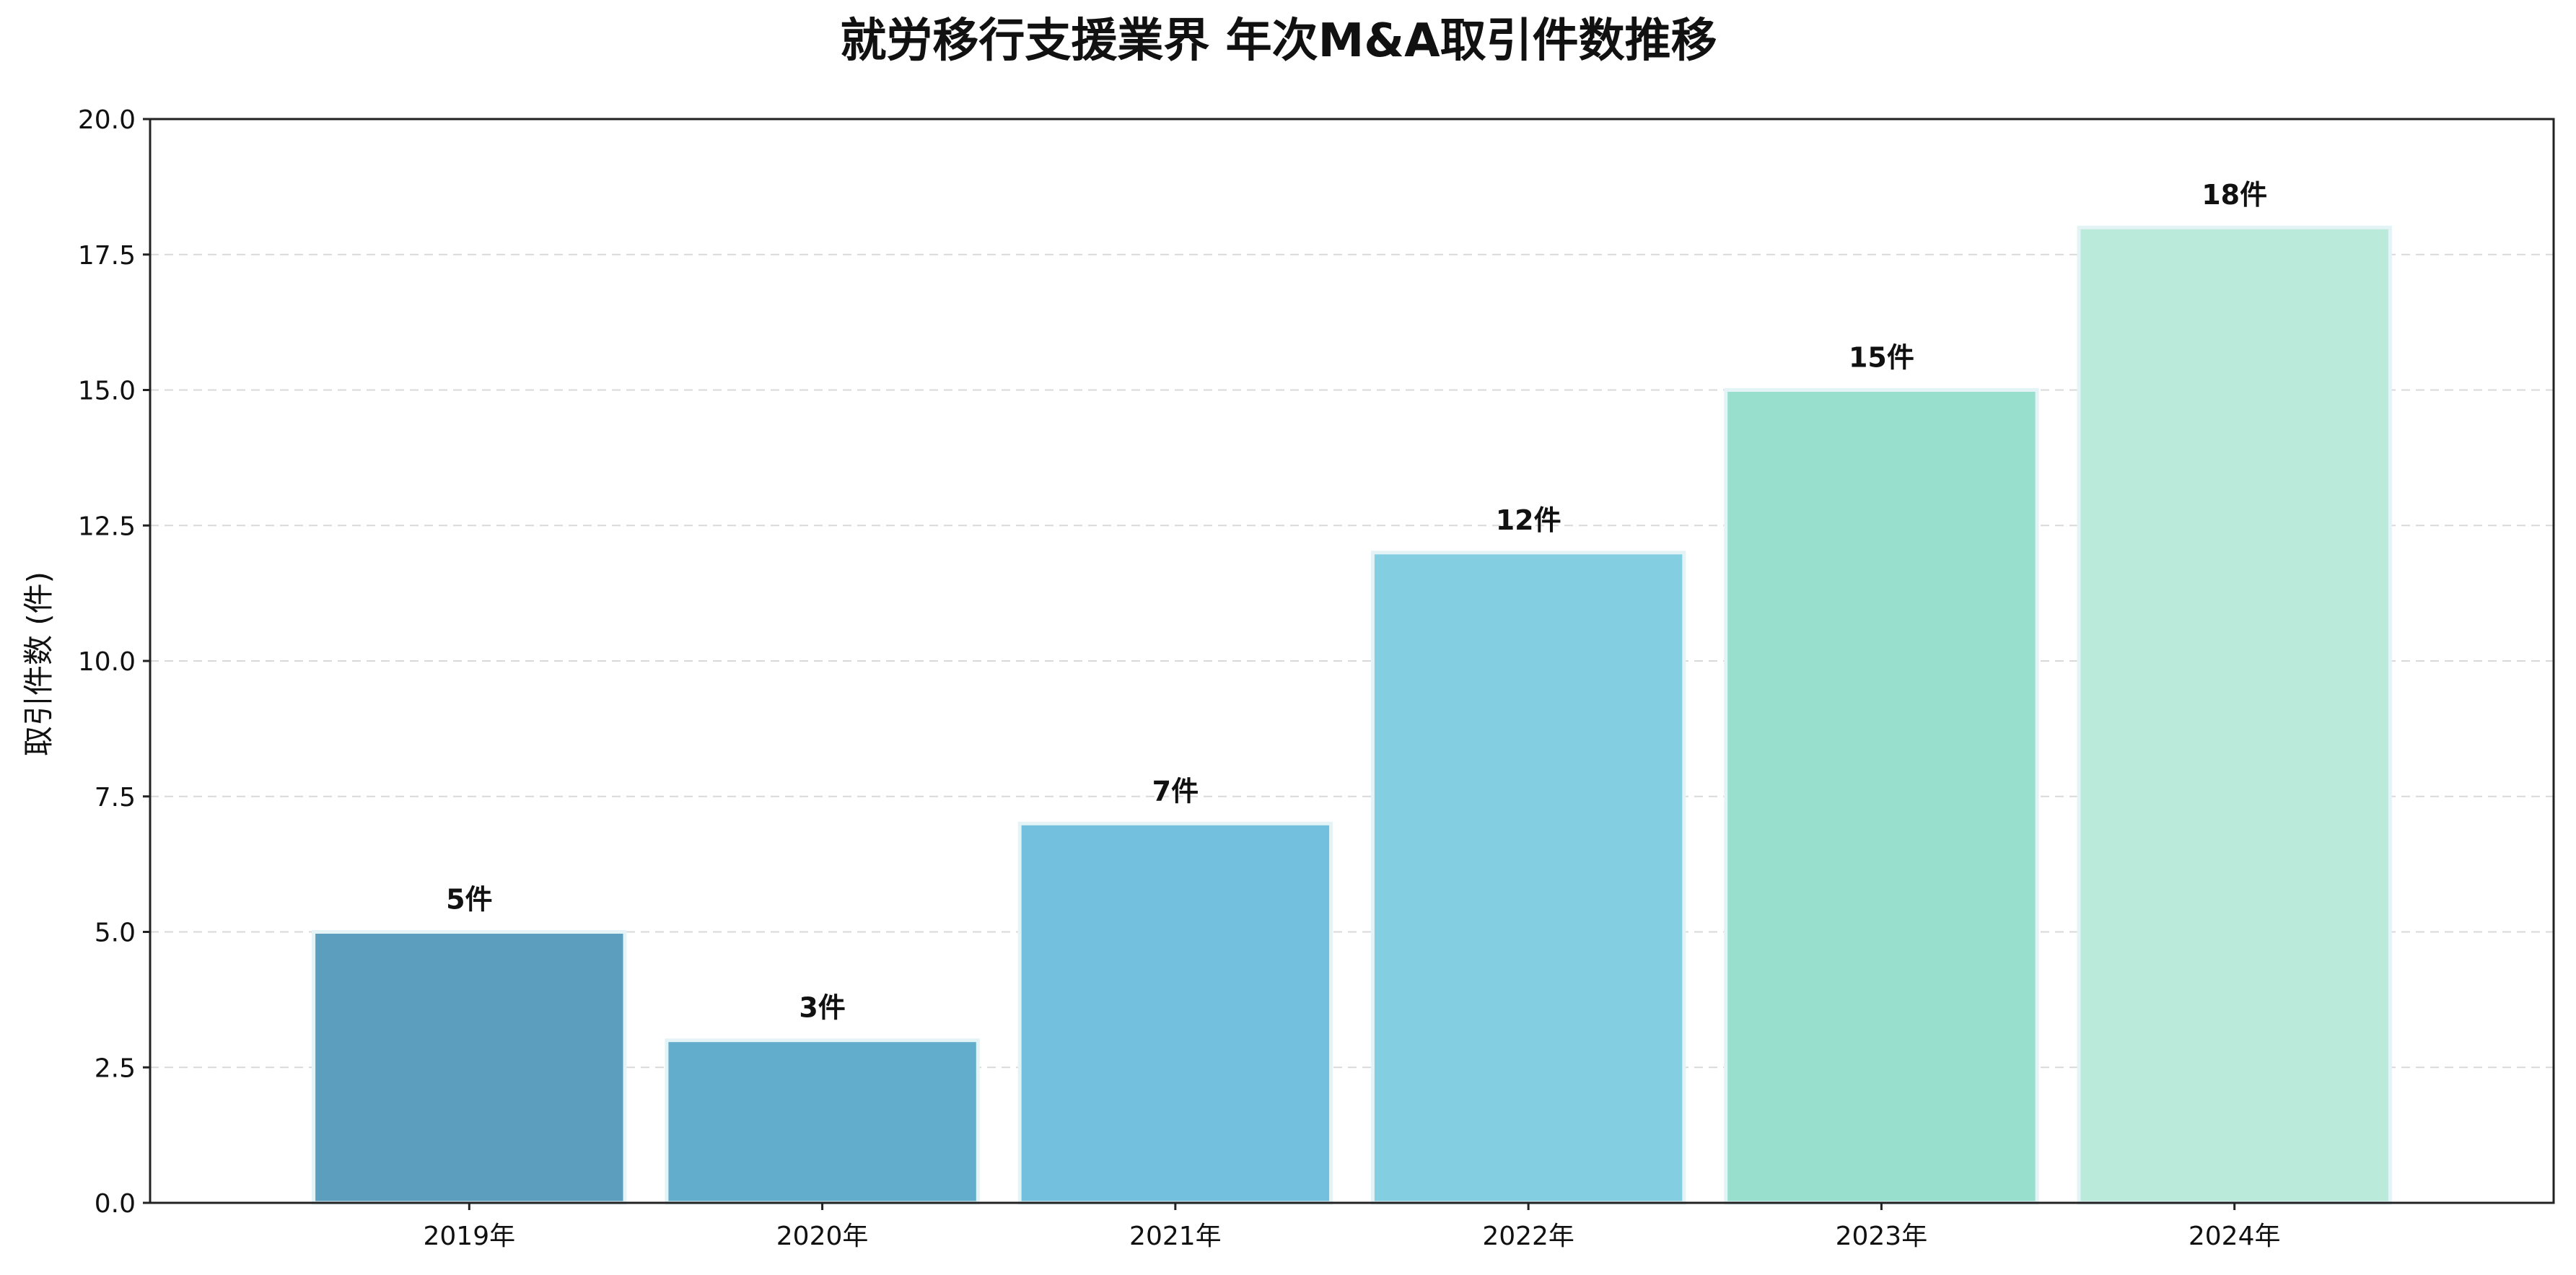 The height and width of the screenshot is (1275, 2576). Describe the element at coordinates (1175, 791) in the screenshot. I see `bar-value-label: 7件` at that location.